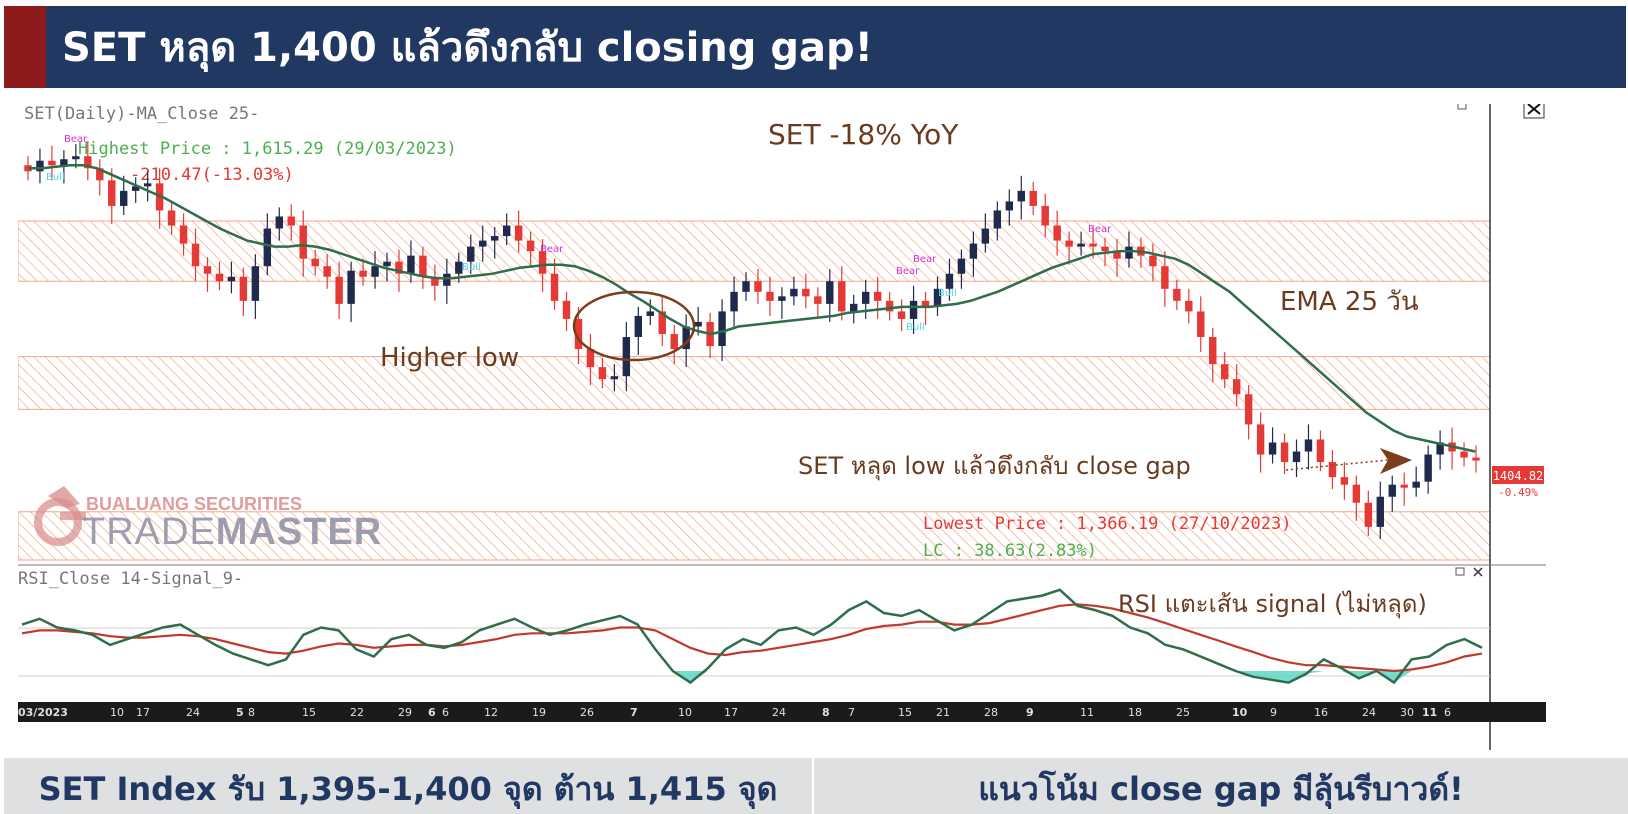  Describe the element at coordinates (357, 712) in the screenshot. I see `x-axis-label-7: 22` at that location.